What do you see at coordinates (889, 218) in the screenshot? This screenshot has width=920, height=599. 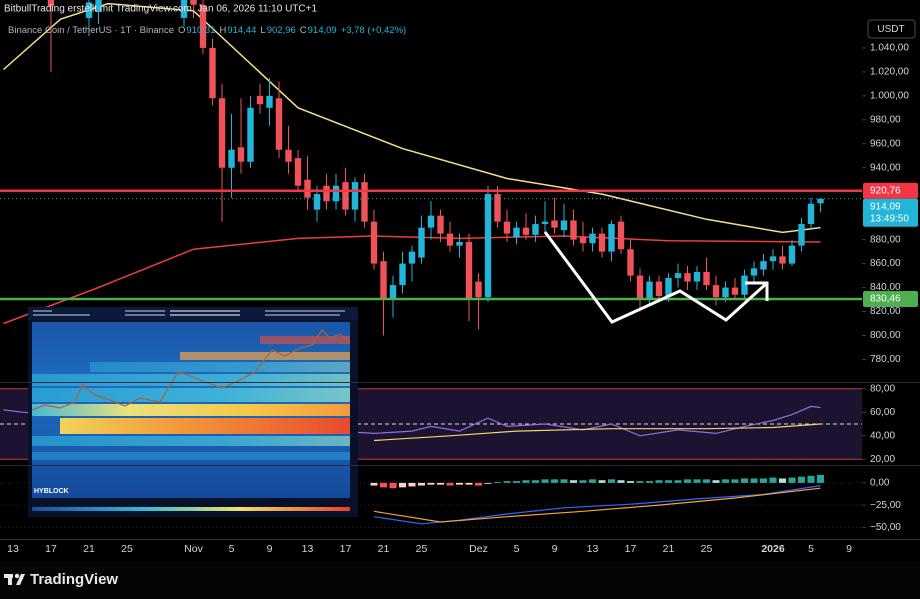 I see `price-tag-time: 13:49:50` at bounding box center [889, 218].